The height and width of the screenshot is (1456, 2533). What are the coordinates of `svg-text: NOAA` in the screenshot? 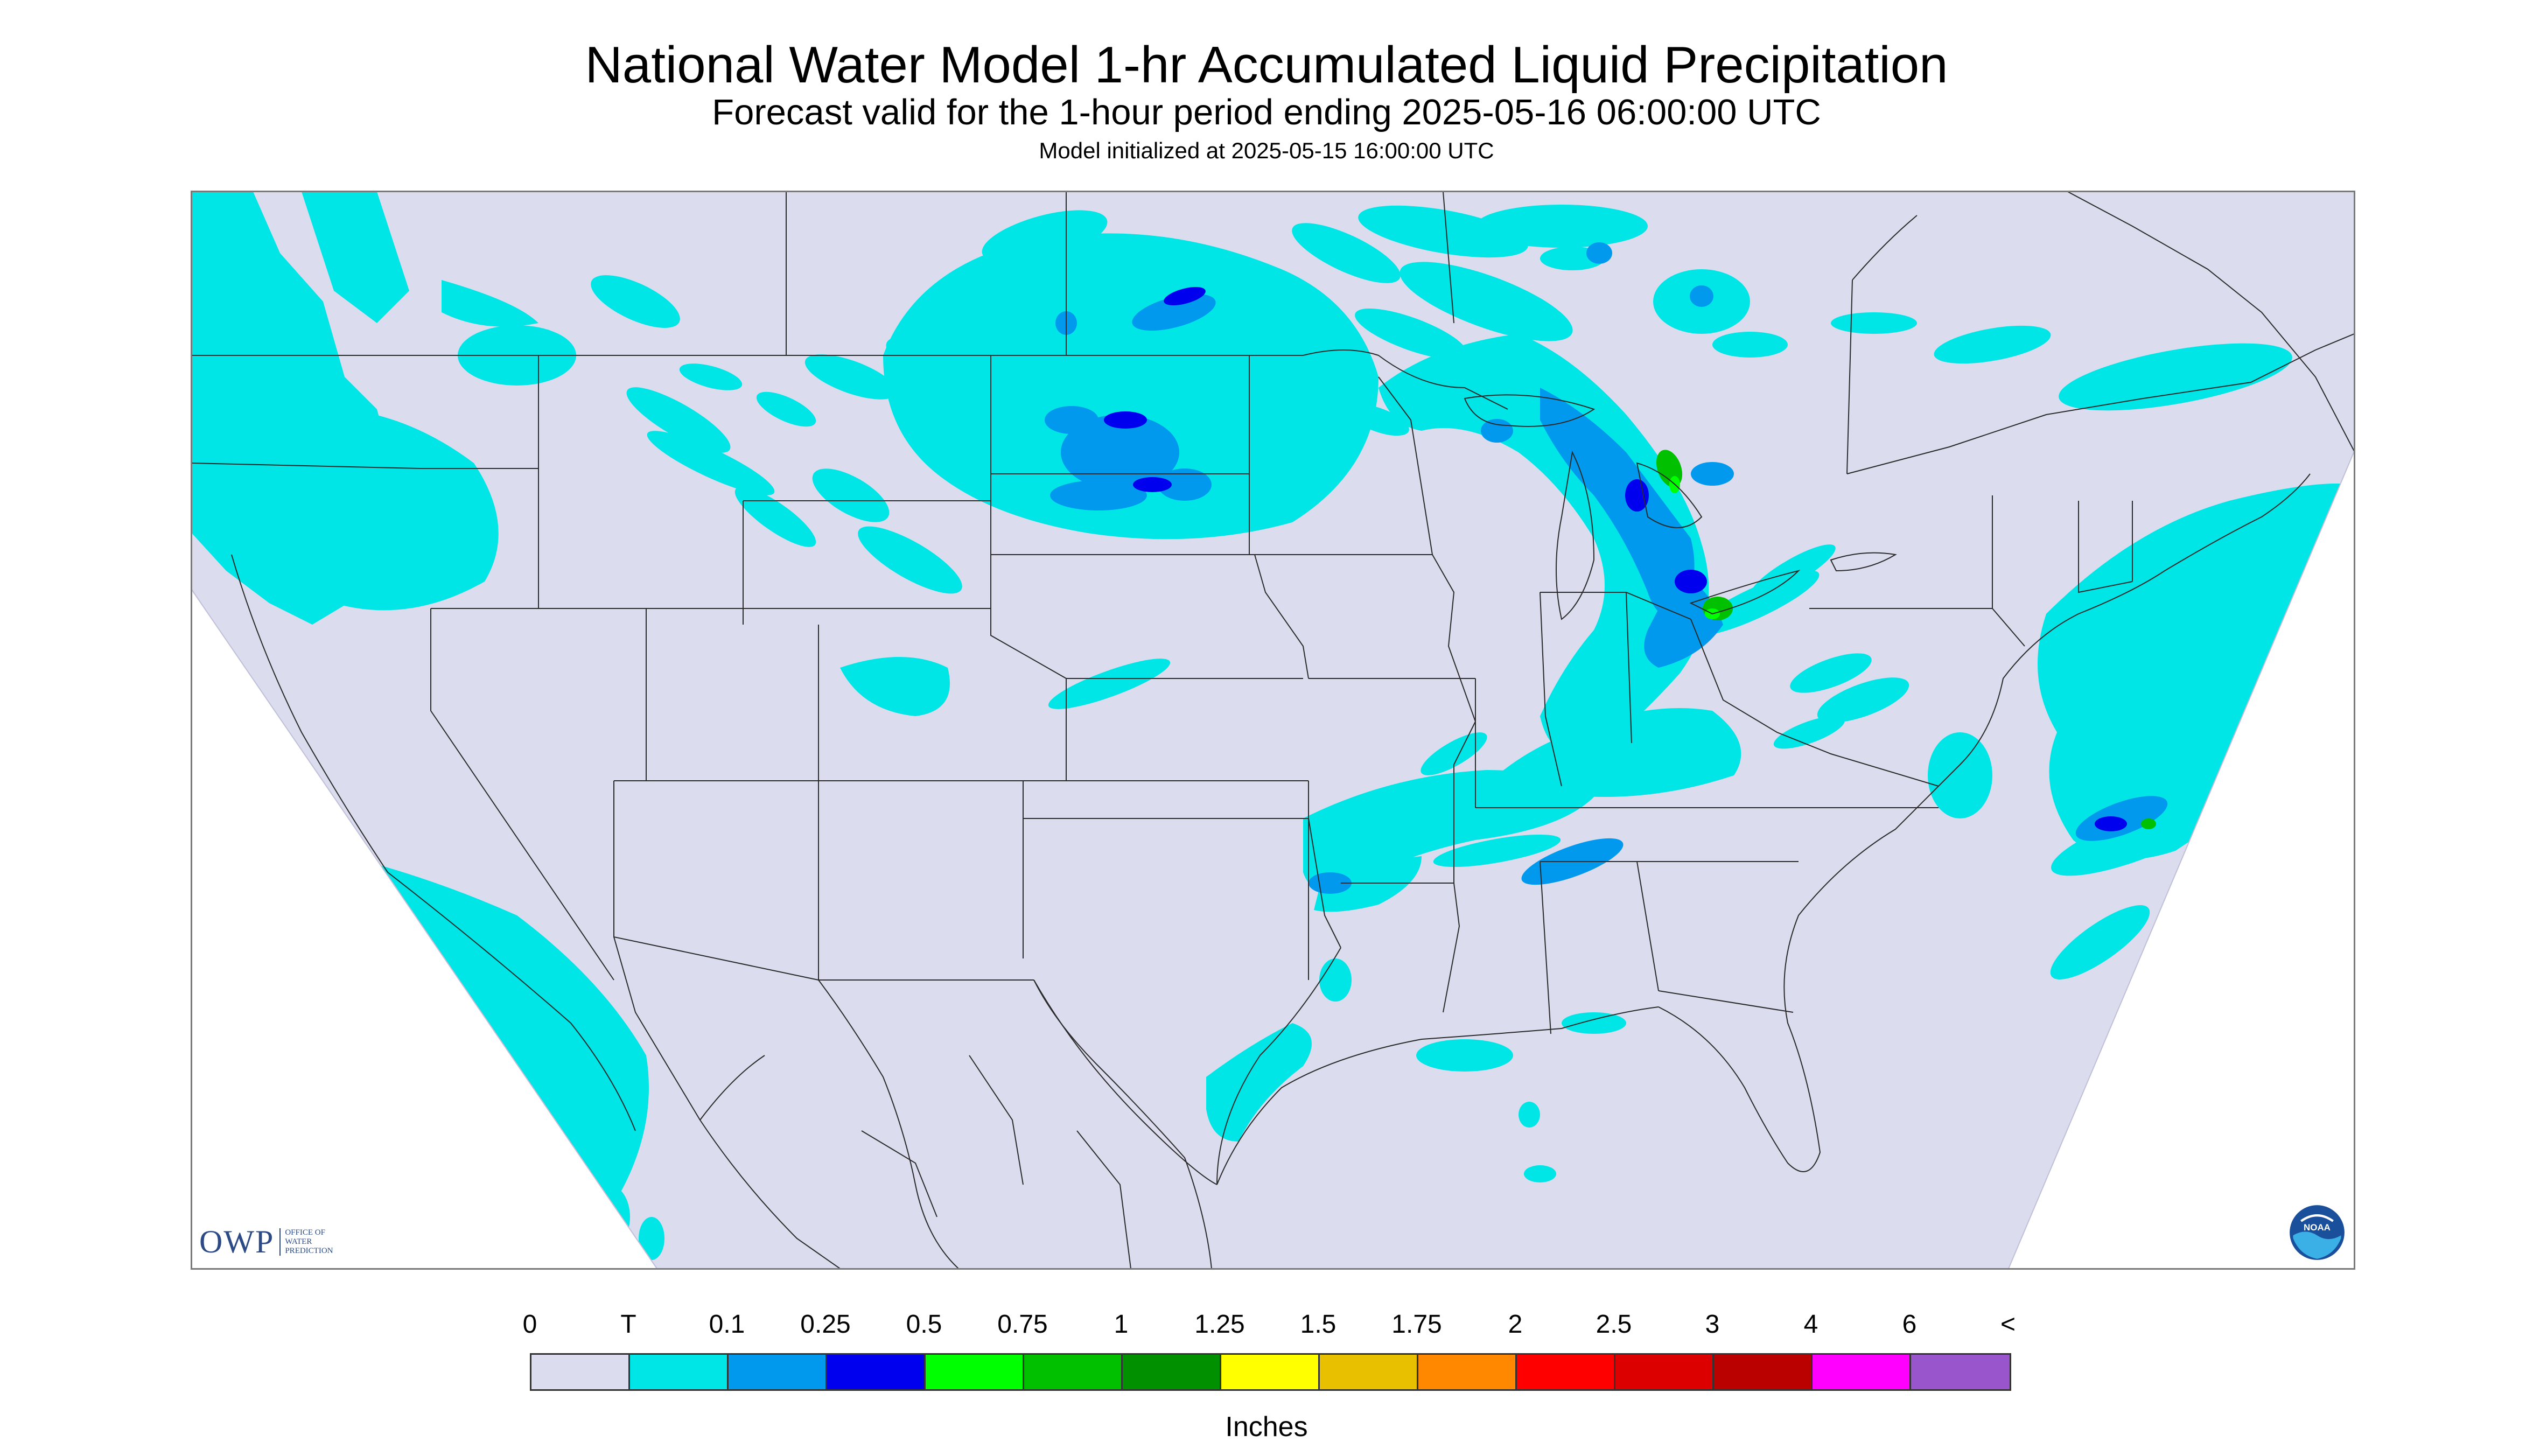 It's located at (2317, 1227).